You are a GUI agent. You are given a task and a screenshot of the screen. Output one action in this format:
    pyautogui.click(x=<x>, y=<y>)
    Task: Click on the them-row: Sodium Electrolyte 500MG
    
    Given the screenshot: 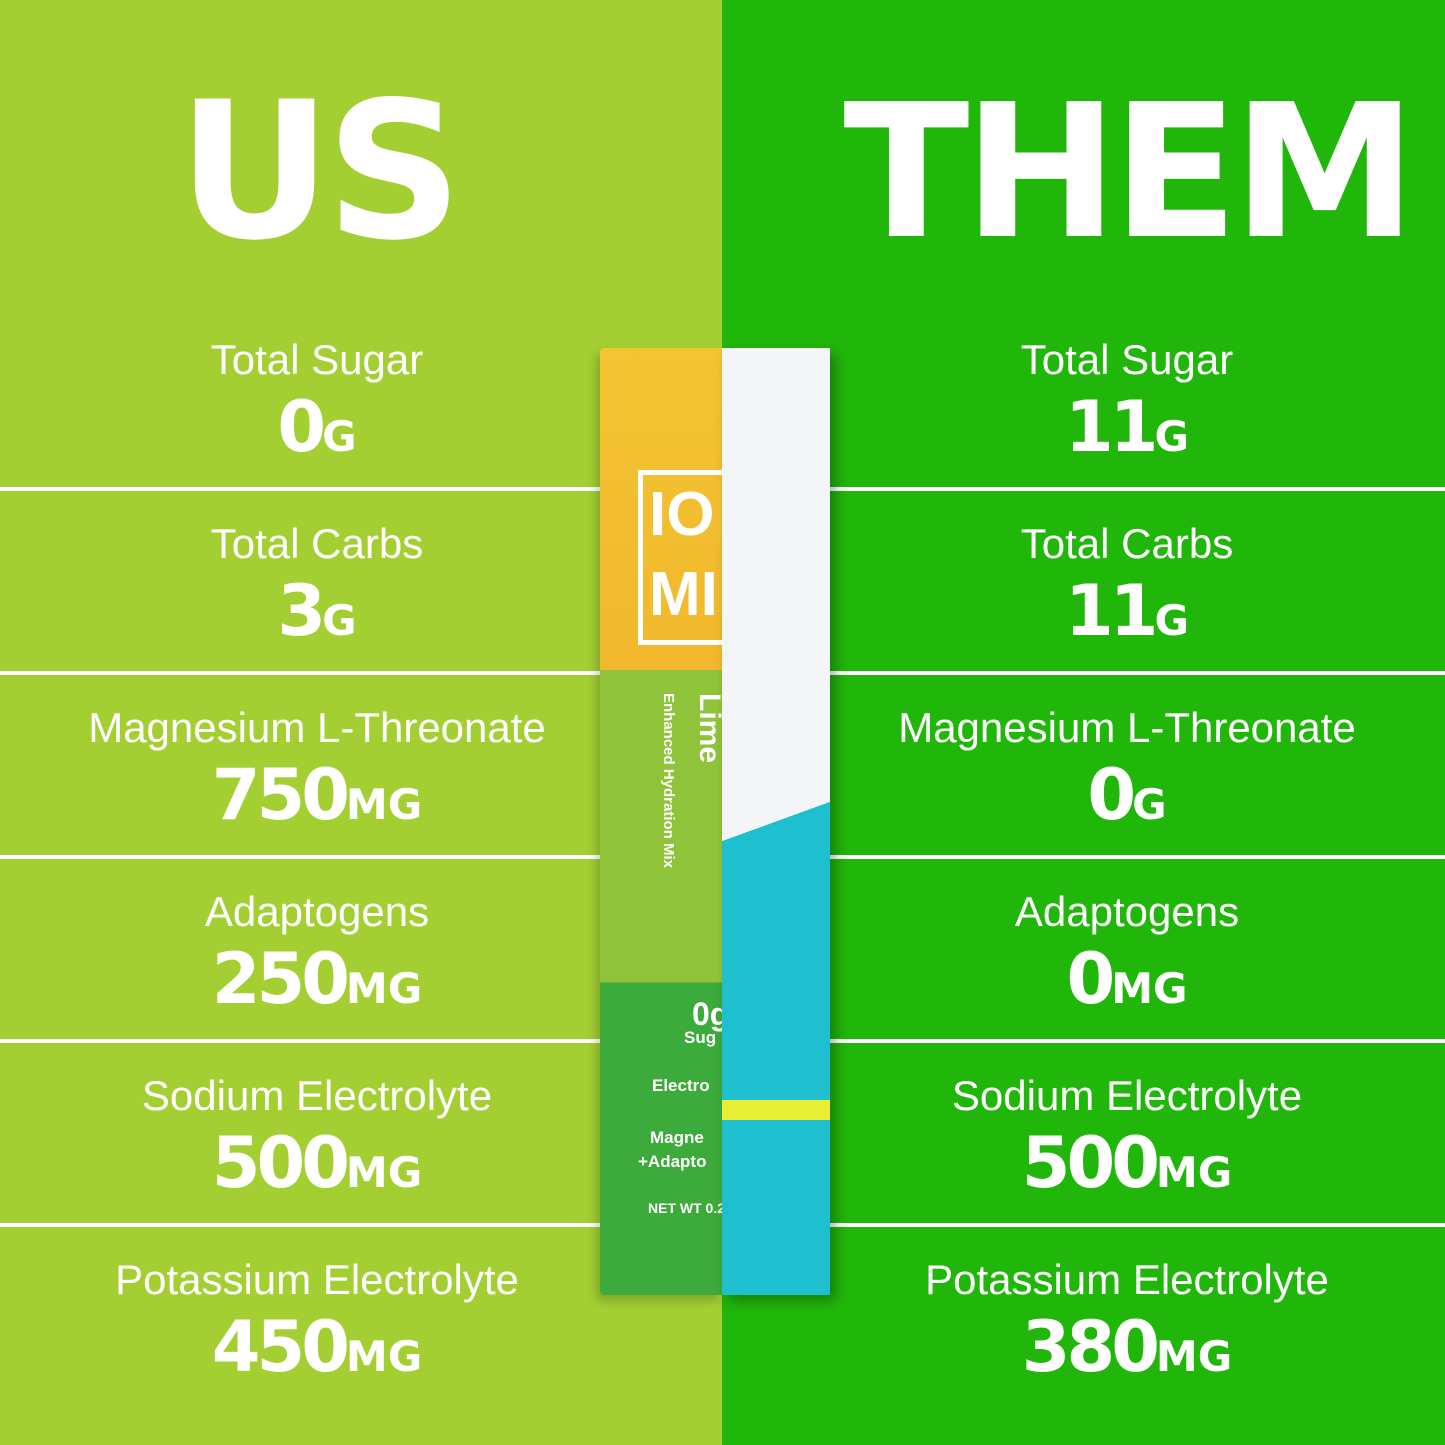 What is the action you would take?
    pyautogui.click(x=1127, y=1153)
    